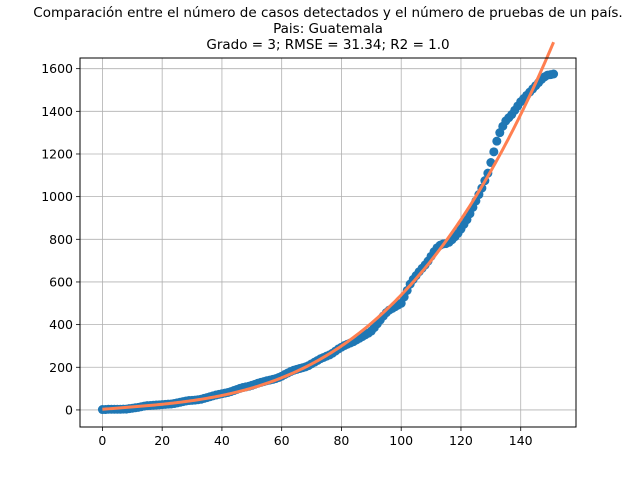 The height and width of the screenshot is (480, 640). What do you see at coordinates (282, 440) in the screenshot?
I see `x-tick-label: 60` at bounding box center [282, 440].